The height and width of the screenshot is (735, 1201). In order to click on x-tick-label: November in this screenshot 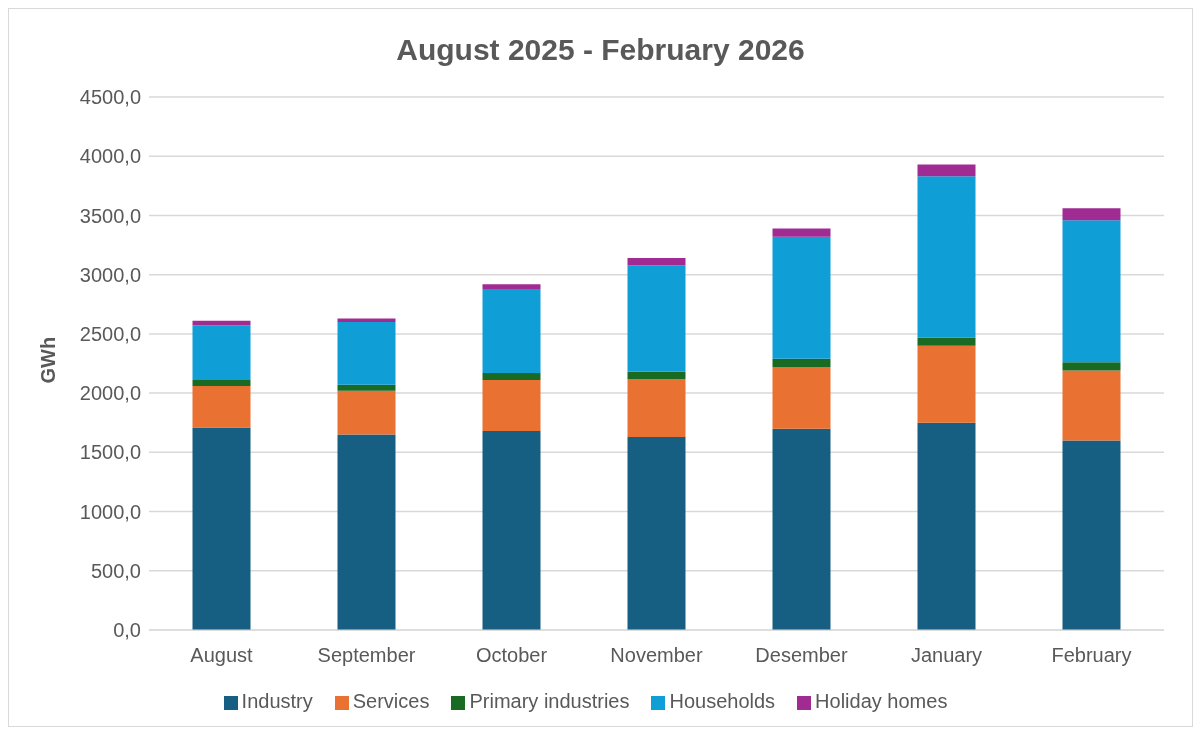, I will do `click(656, 655)`.